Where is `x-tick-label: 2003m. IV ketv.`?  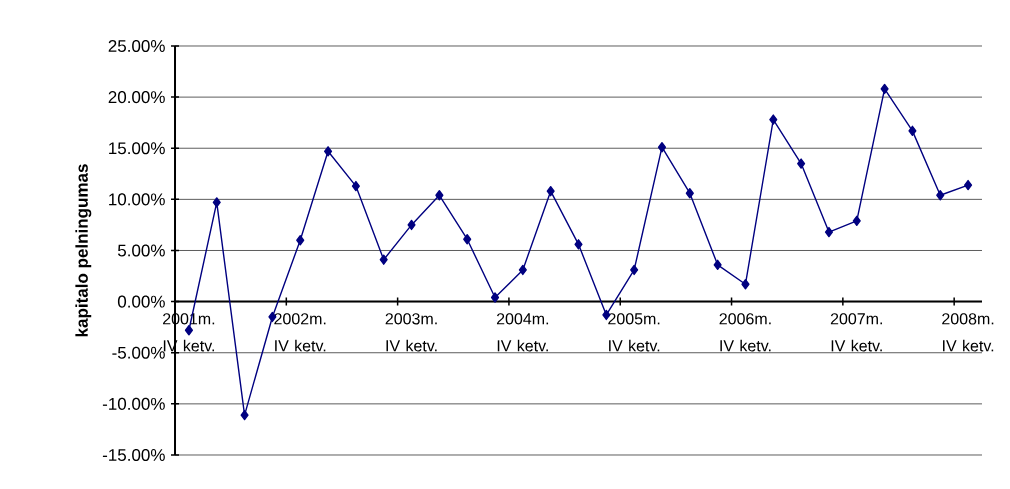
x-tick-label: 2003m. IV ketv. is located at coordinates (411, 332).